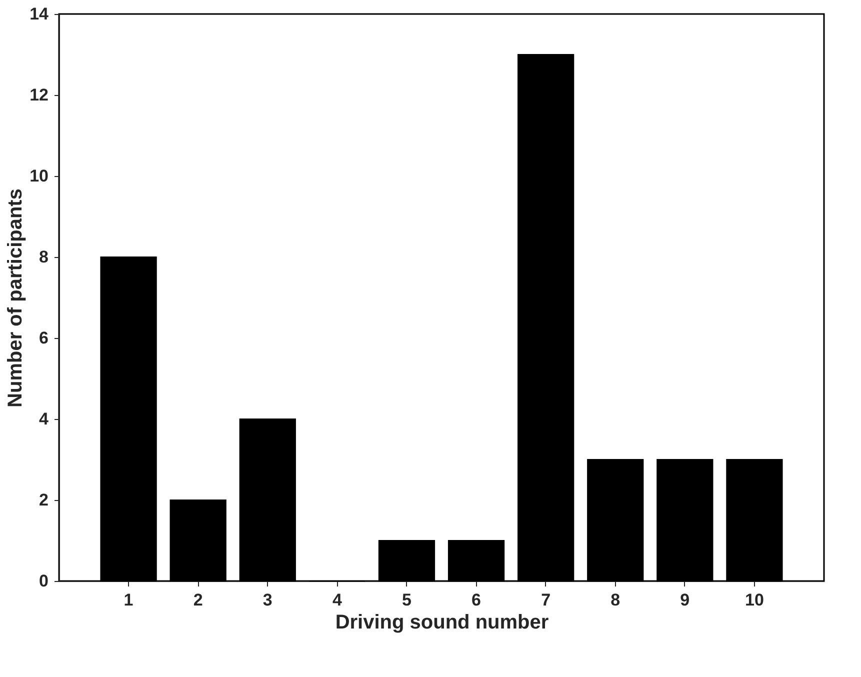 This screenshot has width=861, height=677. Describe the element at coordinates (44, 419) in the screenshot. I see `y-tick-label: 4` at that location.